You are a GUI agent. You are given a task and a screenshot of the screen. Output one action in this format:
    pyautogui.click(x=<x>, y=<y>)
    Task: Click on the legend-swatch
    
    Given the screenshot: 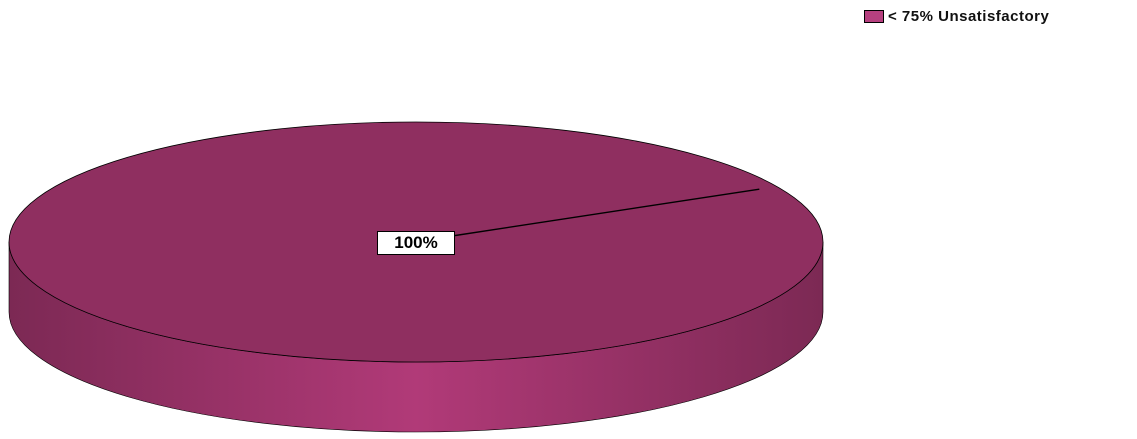 What is the action you would take?
    pyautogui.click(x=874, y=16)
    